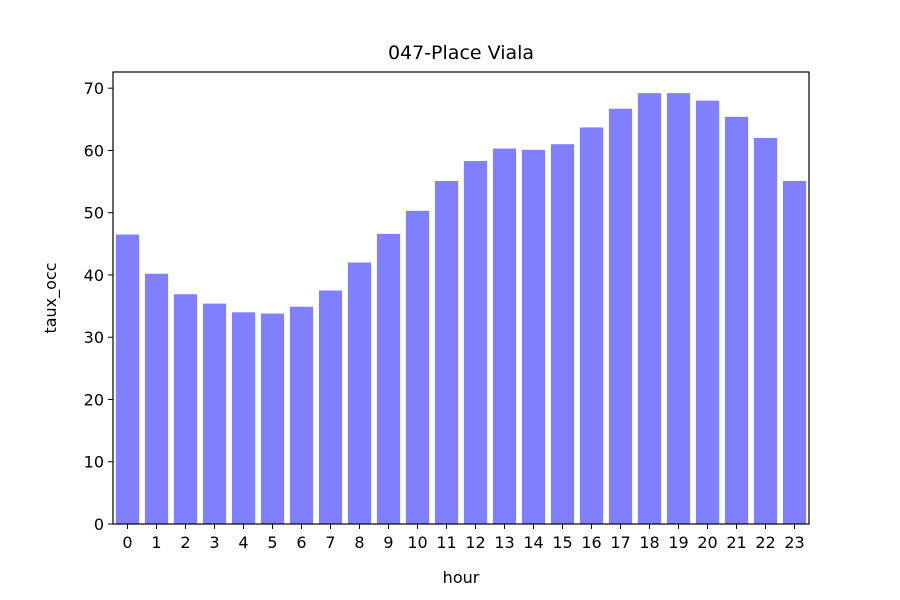  Describe the element at coordinates (533, 542) in the screenshot. I see `x-tick-label: 14` at that location.